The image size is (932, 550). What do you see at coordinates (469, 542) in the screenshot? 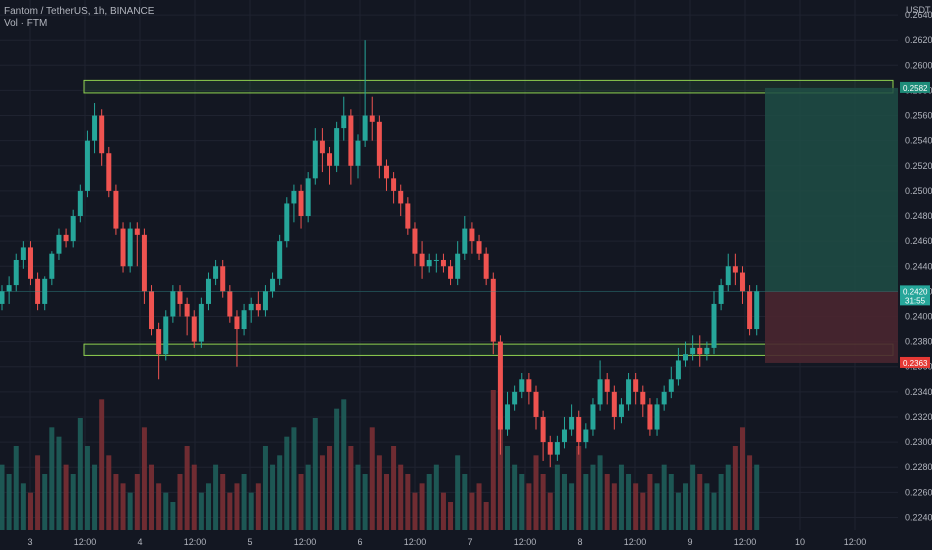
I see `x-tick-label: 7` at bounding box center [469, 542].